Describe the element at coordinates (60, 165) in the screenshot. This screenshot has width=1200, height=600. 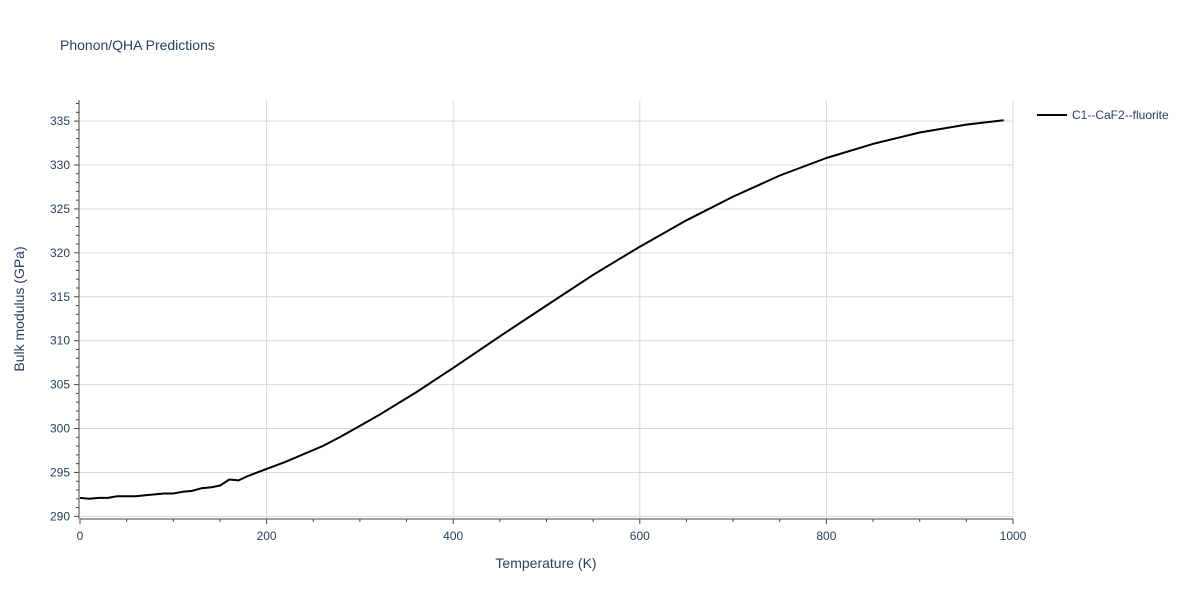
I see `y-tick-label: 330` at that location.